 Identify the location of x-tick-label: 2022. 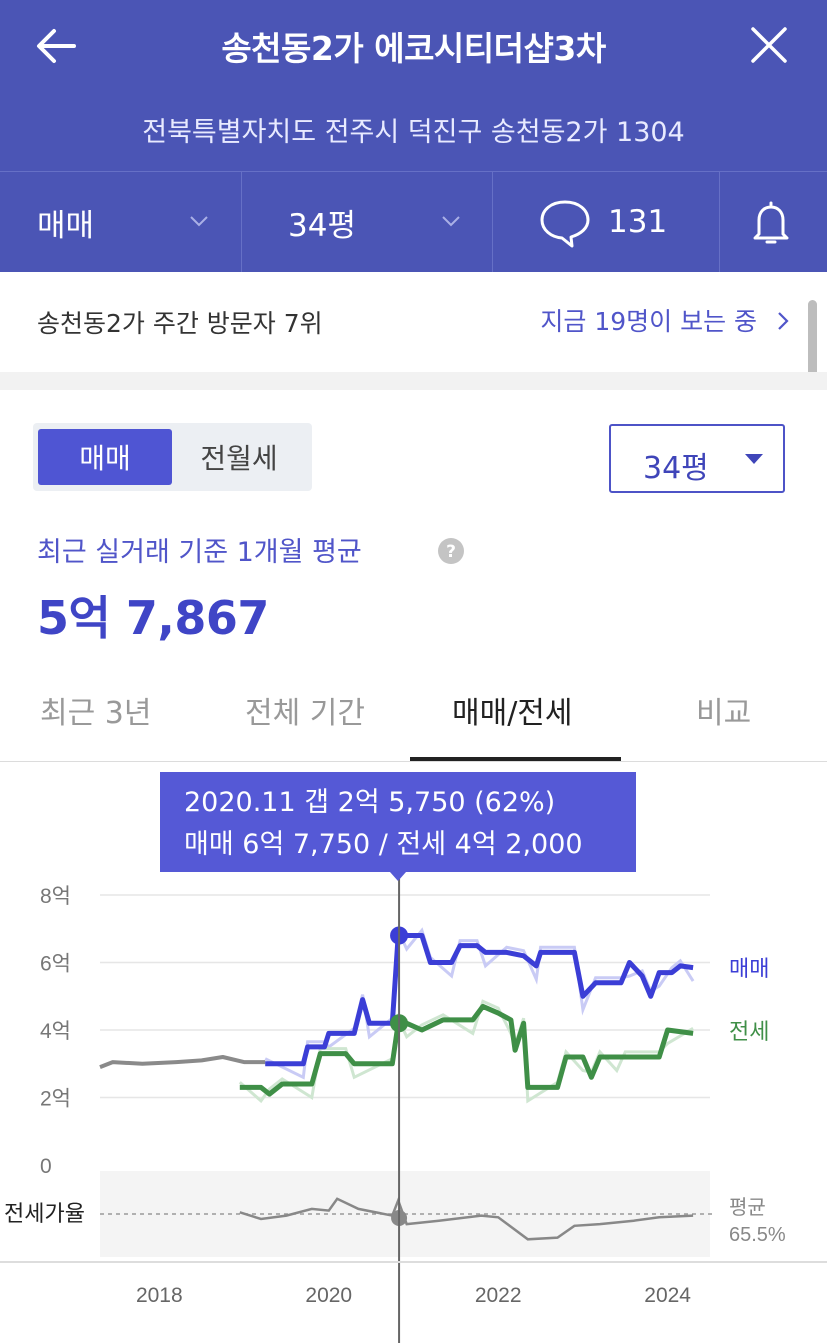
(498, 1295).